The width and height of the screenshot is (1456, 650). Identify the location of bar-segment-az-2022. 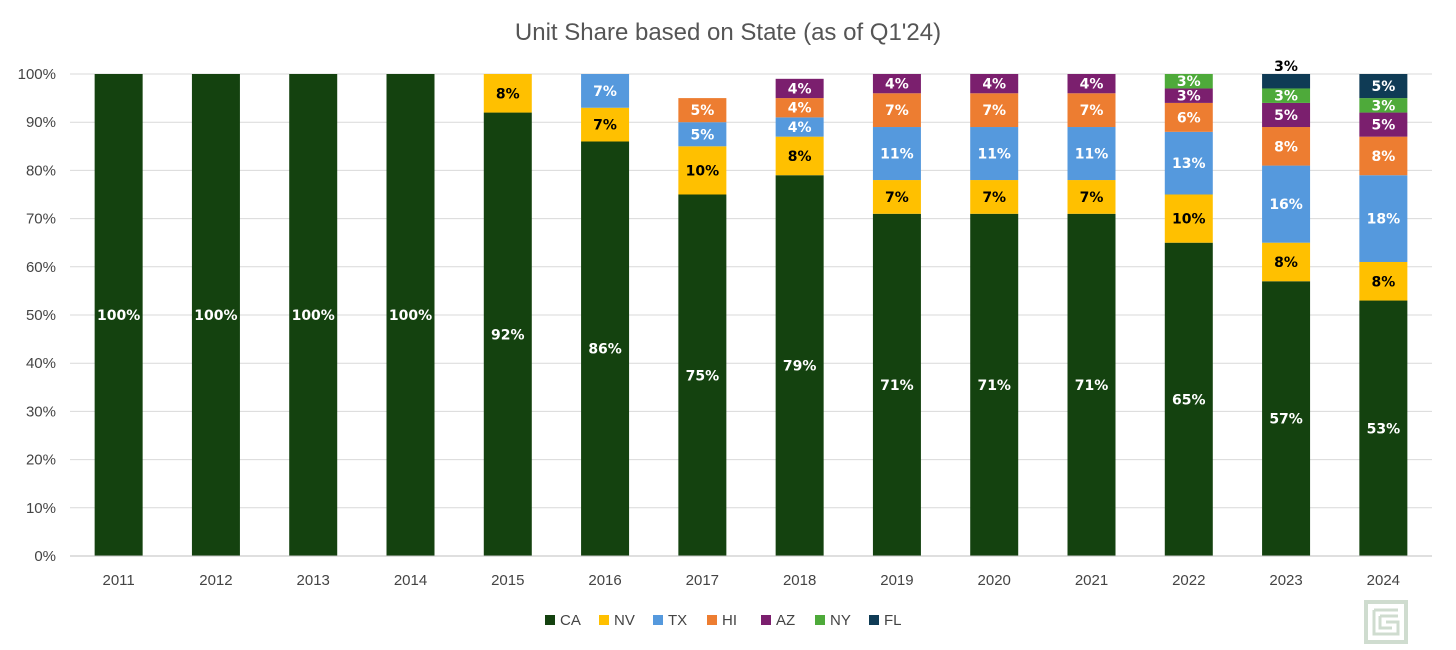
(1188, 95).